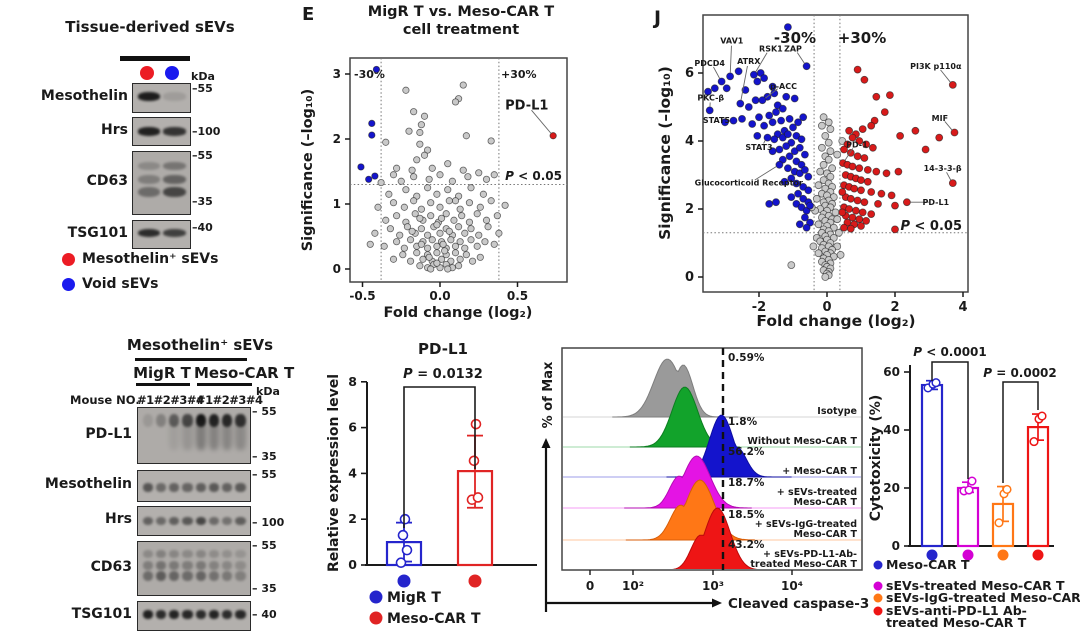 This screenshot has width=1080, height=643. What do you see at coordinates (337, 204) in the screenshot?
I see `svg-text: 1` at bounding box center [337, 204].